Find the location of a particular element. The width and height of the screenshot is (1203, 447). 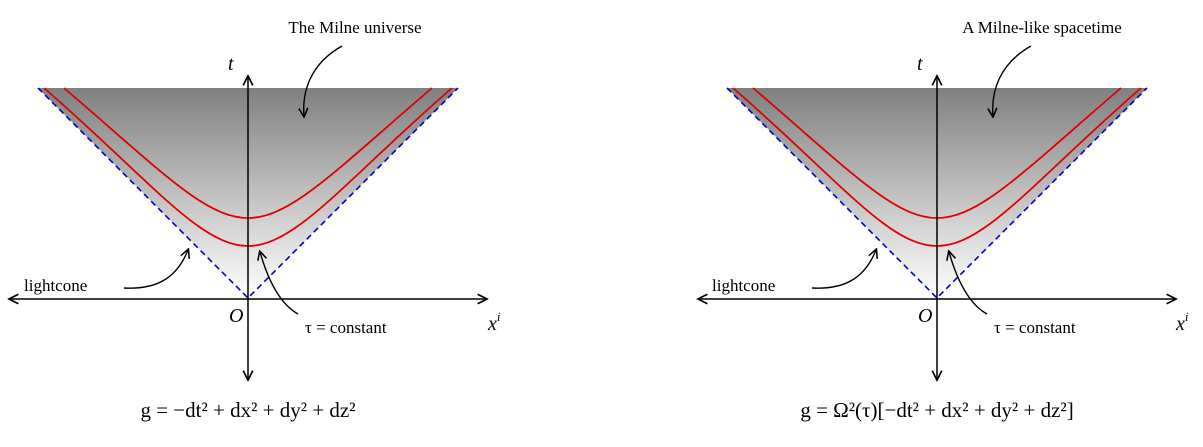

metric-equation: g = −dt² + dx² + dy² + dz² is located at coordinates (247, 410).